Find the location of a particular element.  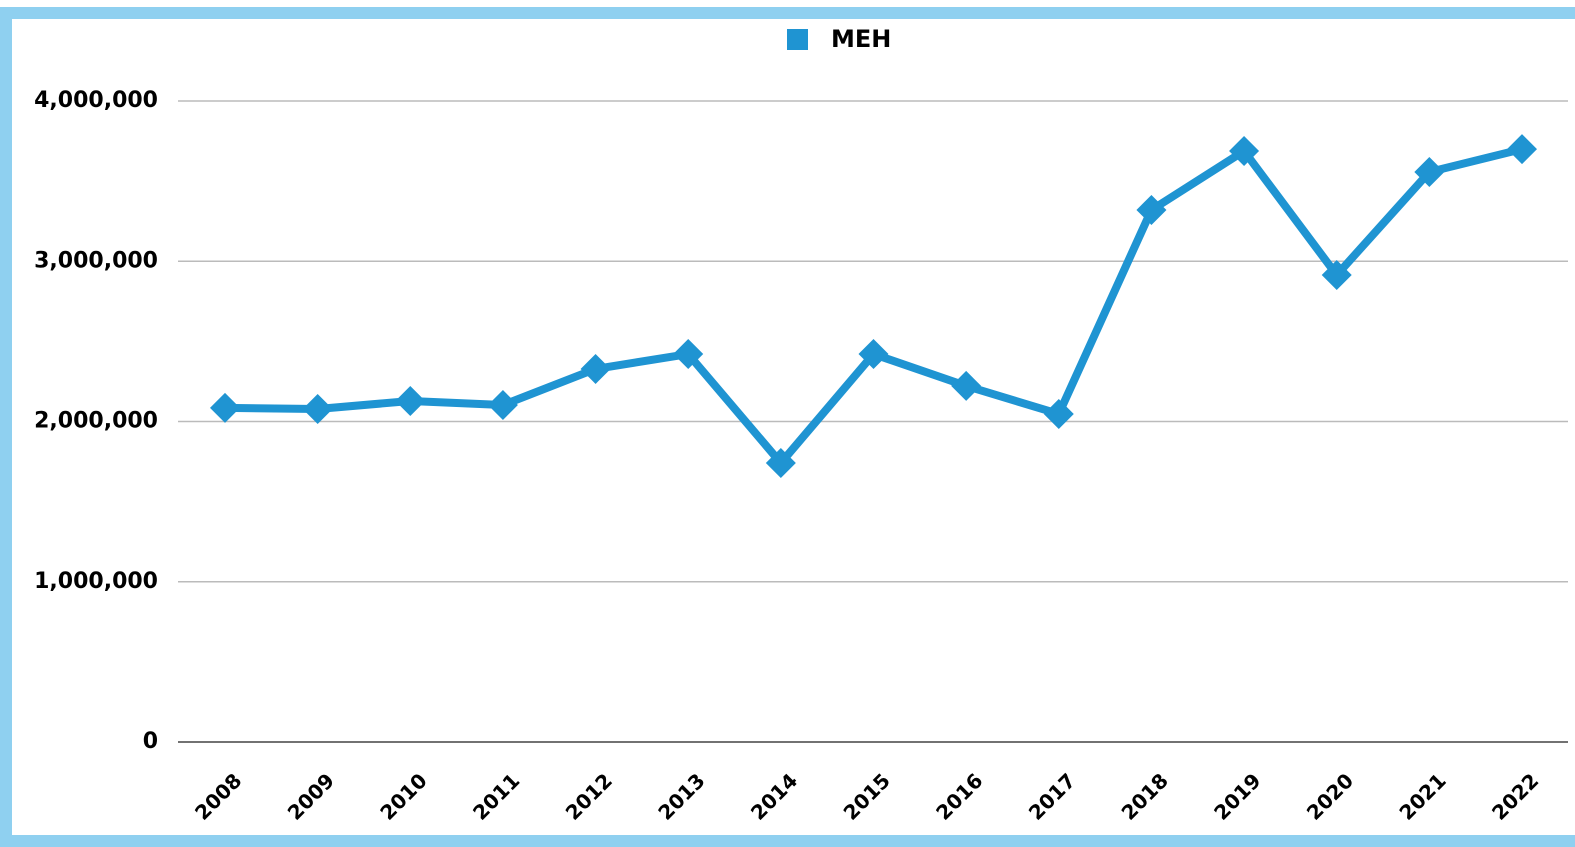

y-tick-label: 3,000,000 is located at coordinates (96, 260).